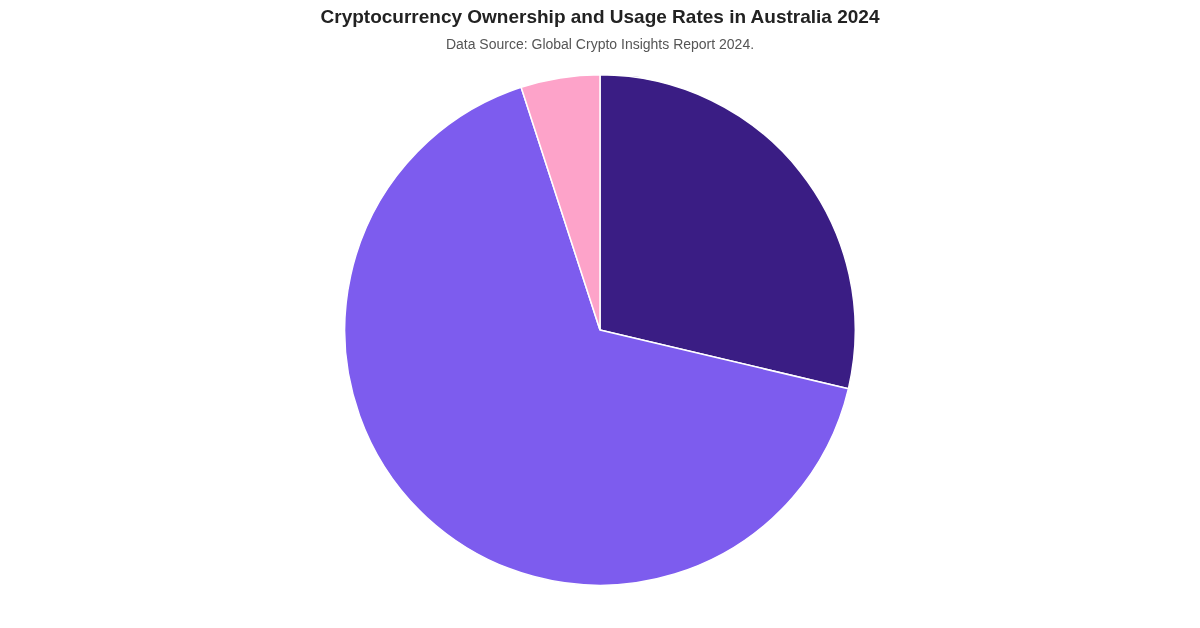 The image size is (1200, 628). What do you see at coordinates (600, 17) in the screenshot?
I see `chart-title: Cryptocurrency Ownership and Usage Rates in Australia 2024` at bounding box center [600, 17].